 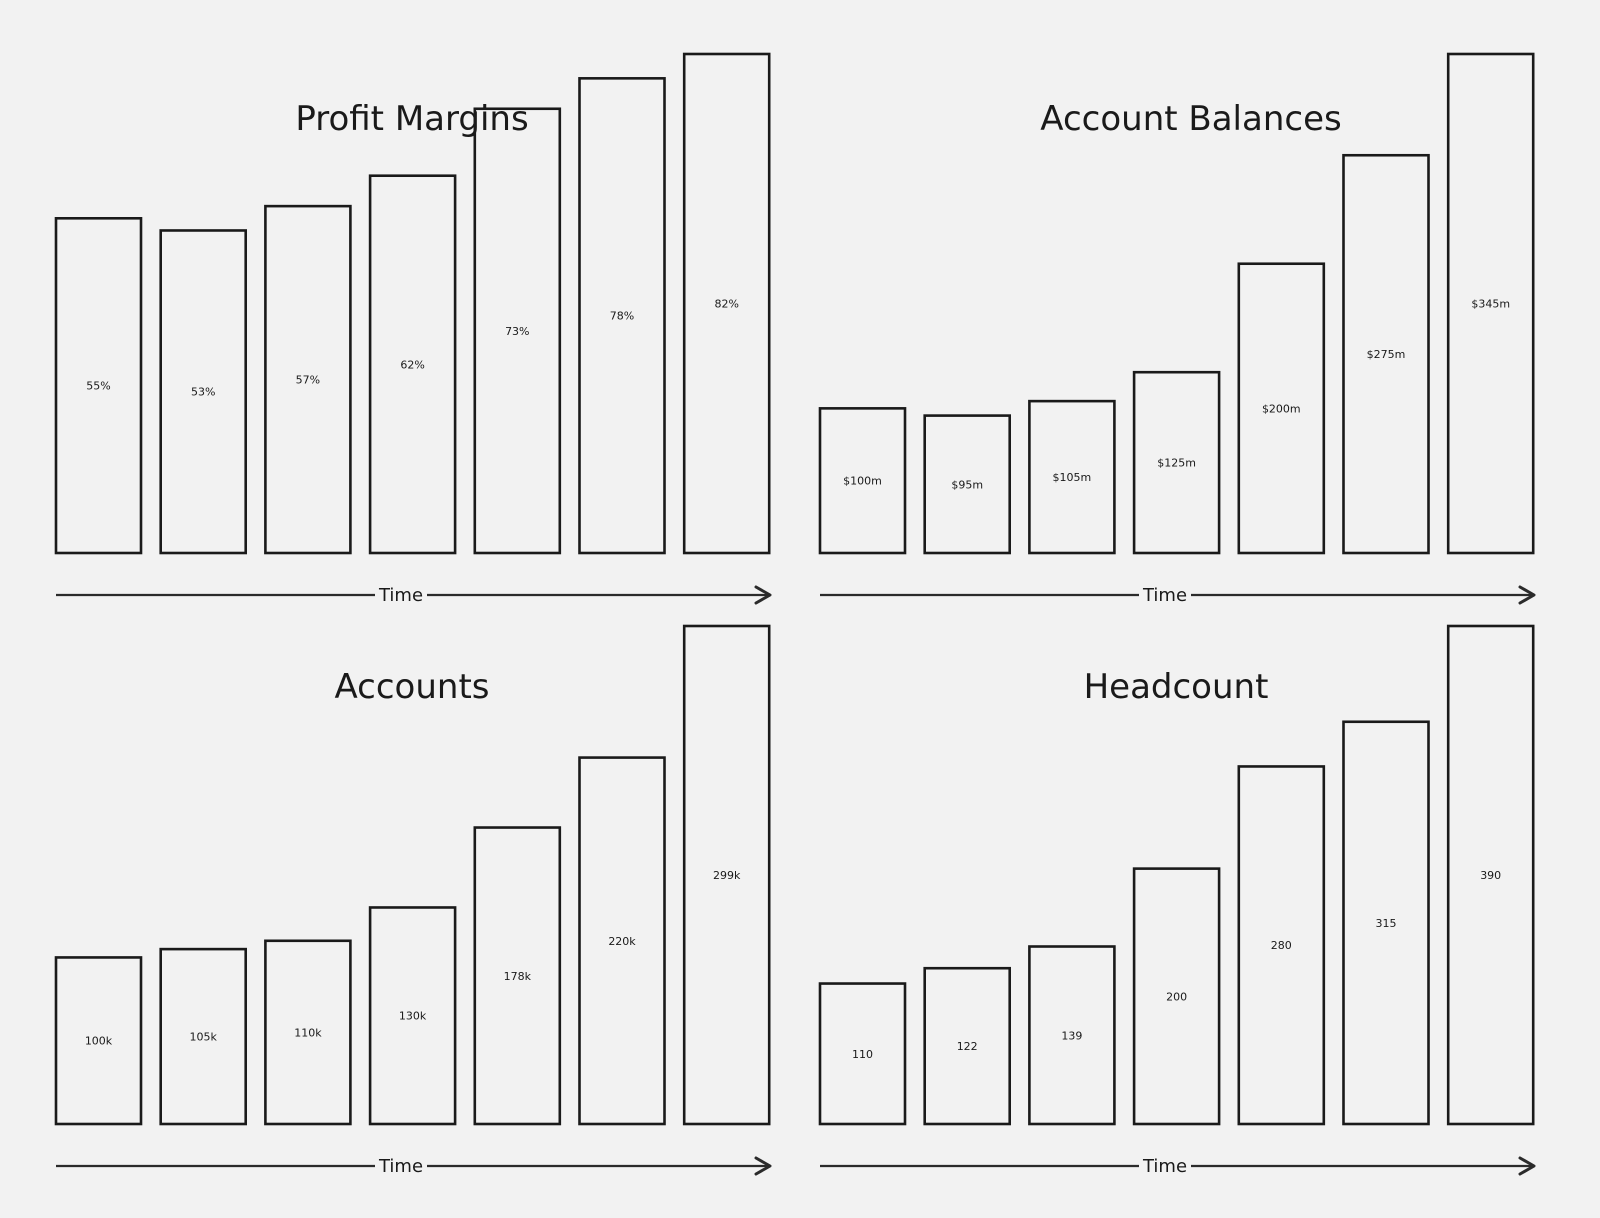 I want to click on bar-value-label: 100k, so click(x=99, y=1041).